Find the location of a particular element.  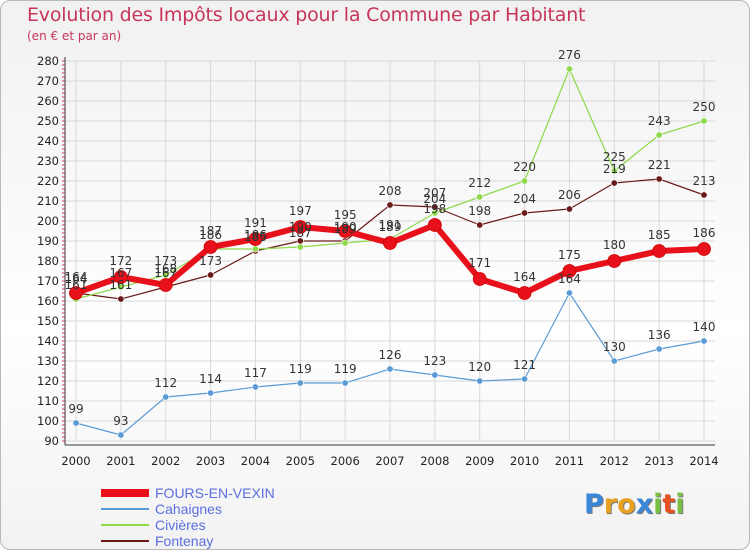

legend-item-fontenay: Fontenay is located at coordinates (188, 541).